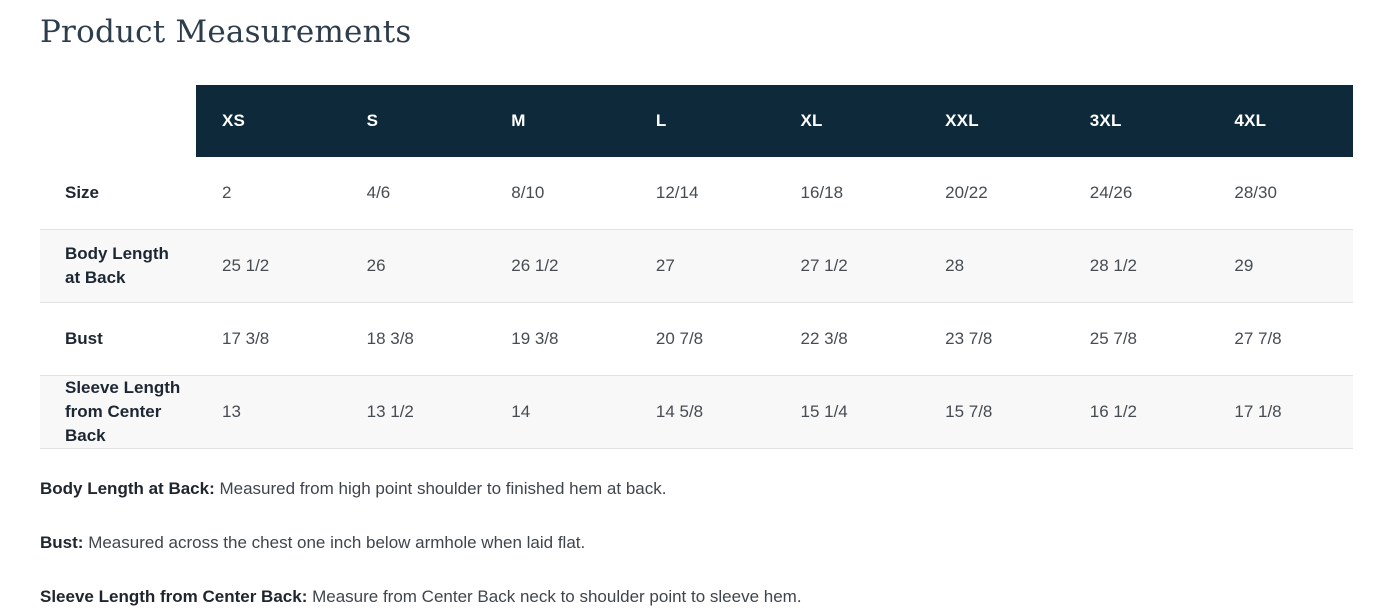 Image resolution: width=1375 pixels, height=614 pixels. I want to click on table-cell: 4/6, so click(378, 192).